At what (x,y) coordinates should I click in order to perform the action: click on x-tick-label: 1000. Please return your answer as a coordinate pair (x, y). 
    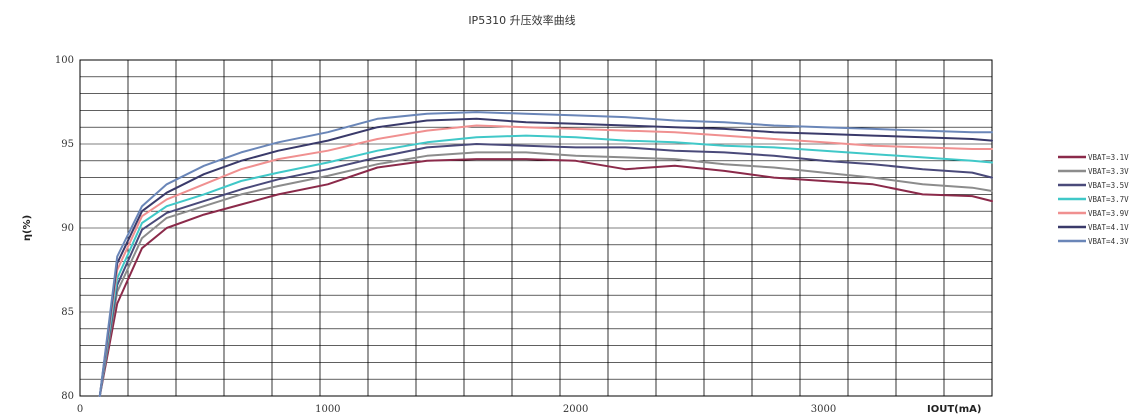
    Looking at the image, I should click on (327, 409).